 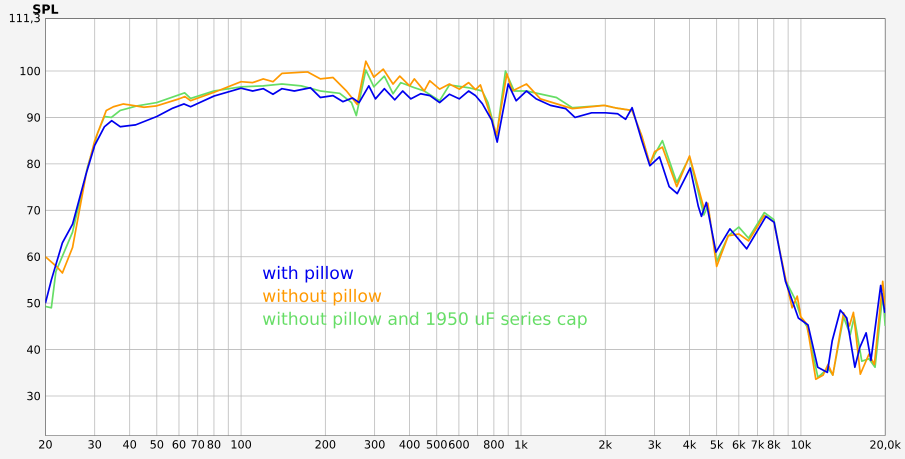 What do you see at coordinates (33, 349) in the screenshot?
I see `y-tick-label: 40` at bounding box center [33, 349].